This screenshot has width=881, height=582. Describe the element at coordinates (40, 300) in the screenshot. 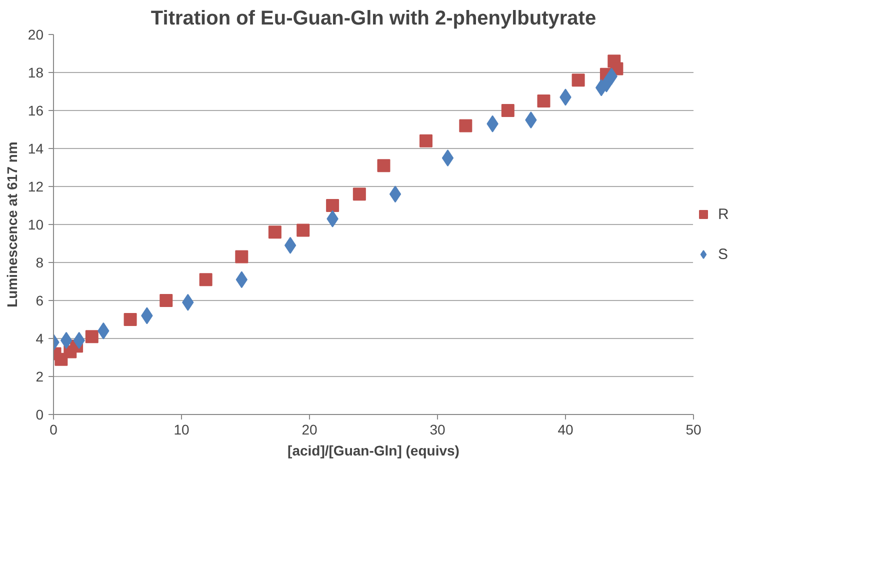

I see `y-tick-label: 6` at that location.